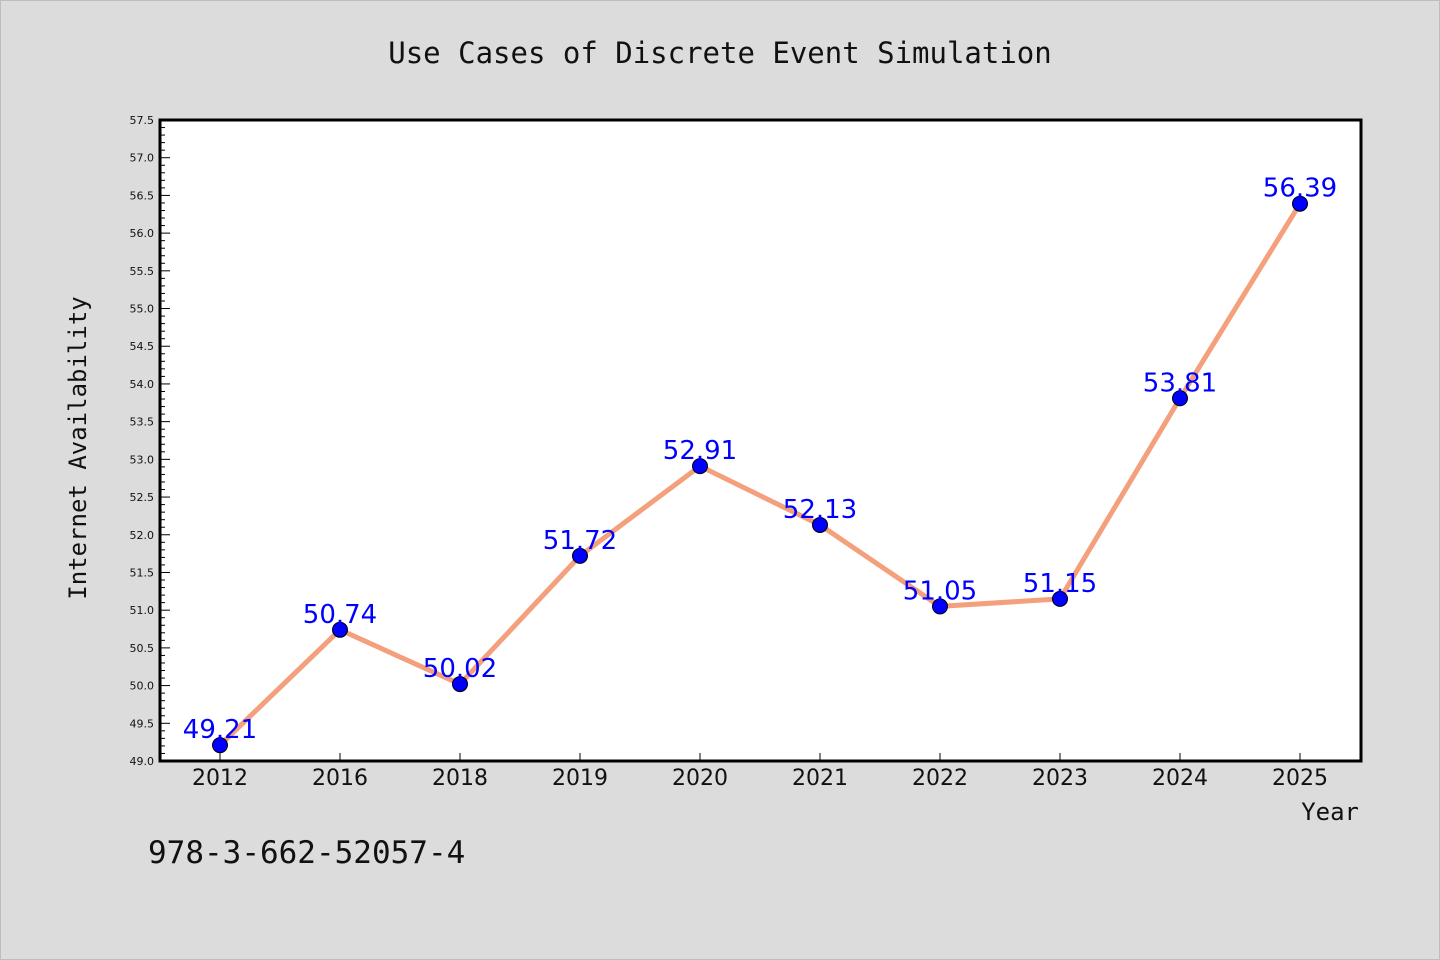  What do you see at coordinates (142, 233) in the screenshot?
I see `y-tick-label: 56.0` at bounding box center [142, 233].